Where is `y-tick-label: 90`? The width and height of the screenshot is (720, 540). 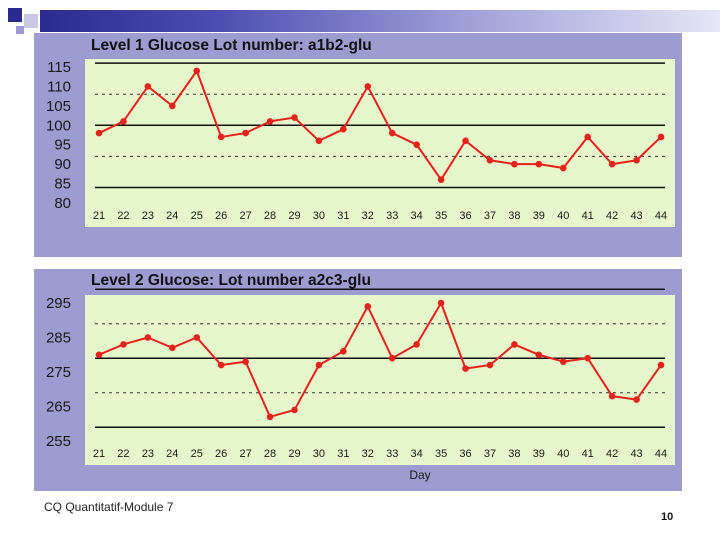 y-tick-label: 90 is located at coordinates (62, 164).